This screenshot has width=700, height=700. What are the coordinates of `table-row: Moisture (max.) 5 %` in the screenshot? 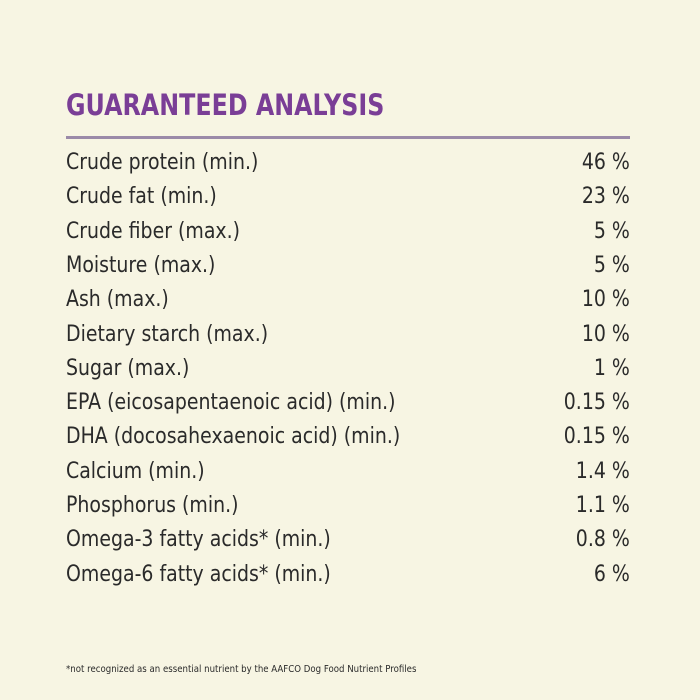 It's located at (348, 270).